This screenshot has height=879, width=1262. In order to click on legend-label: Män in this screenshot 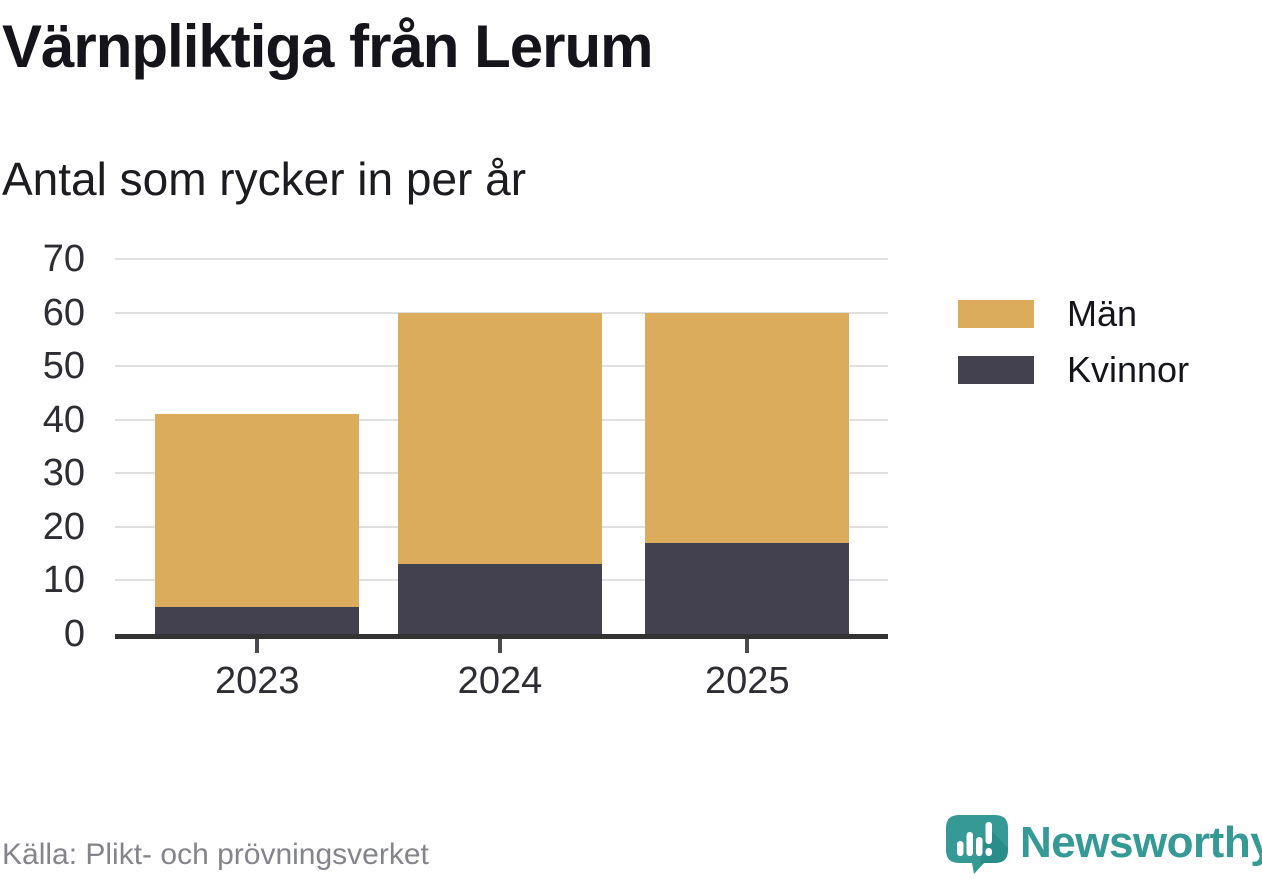, I will do `click(1102, 313)`.